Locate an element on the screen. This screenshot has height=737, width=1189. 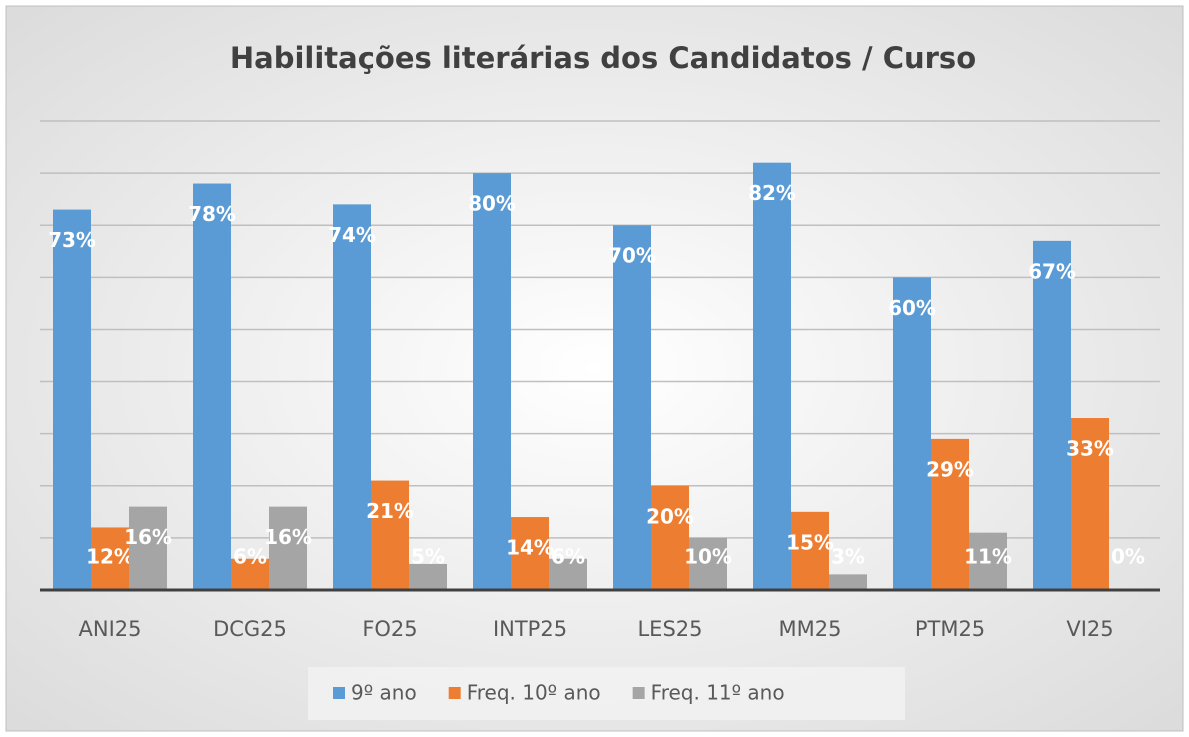
data-label: 5% is located at coordinates (428, 557).